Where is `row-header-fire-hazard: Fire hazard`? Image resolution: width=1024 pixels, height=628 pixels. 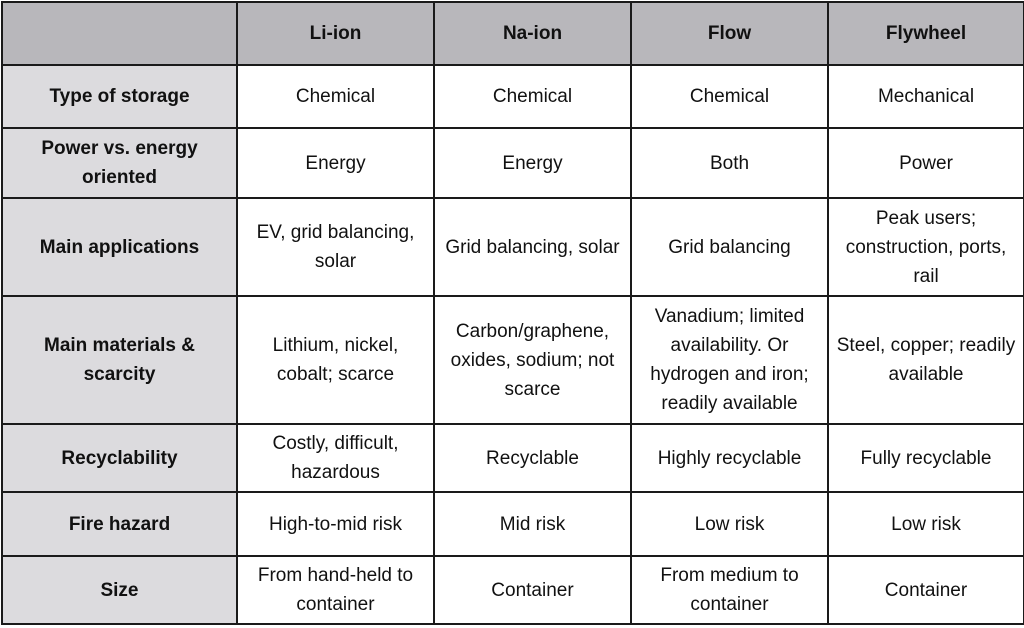
row-header-fire-hazard: Fire hazard is located at coordinates (119, 524).